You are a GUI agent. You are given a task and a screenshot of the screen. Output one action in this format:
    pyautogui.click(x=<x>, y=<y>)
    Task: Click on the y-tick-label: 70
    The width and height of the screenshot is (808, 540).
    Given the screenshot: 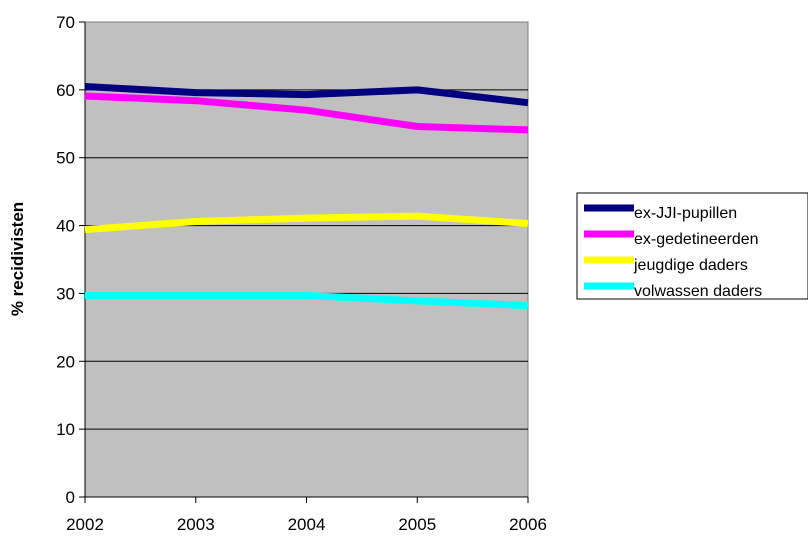 What is the action you would take?
    pyautogui.click(x=65, y=22)
    